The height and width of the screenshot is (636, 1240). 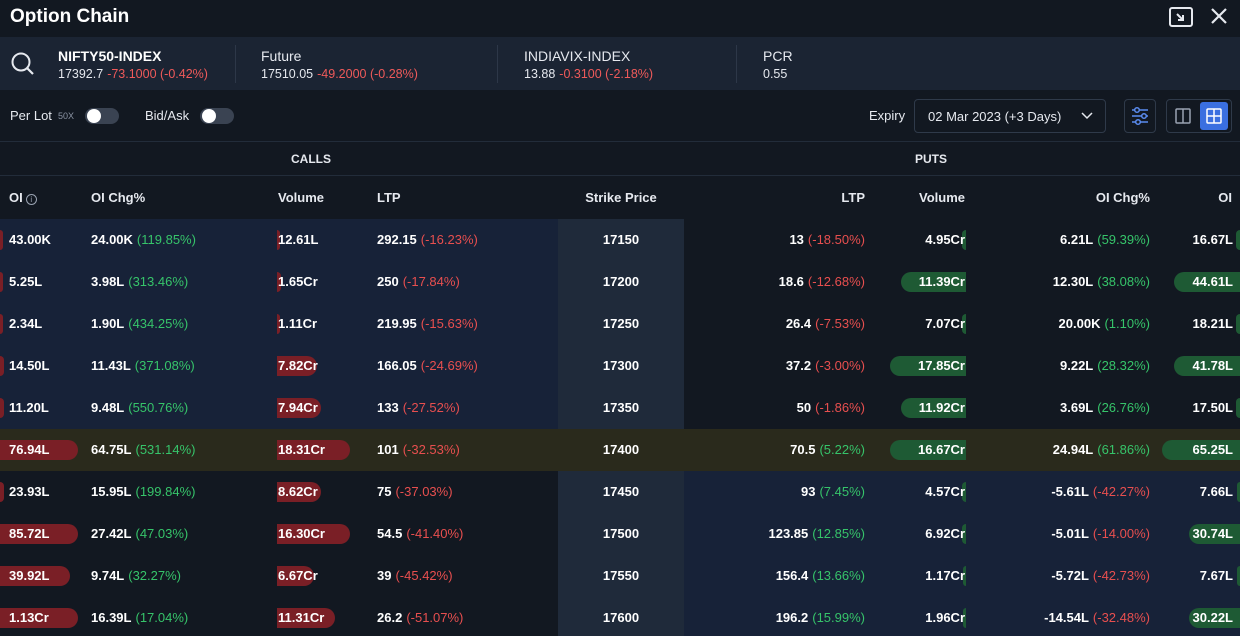 I want to click on call-ltp: 75 (-37.03%), so click(x=415, y=492).